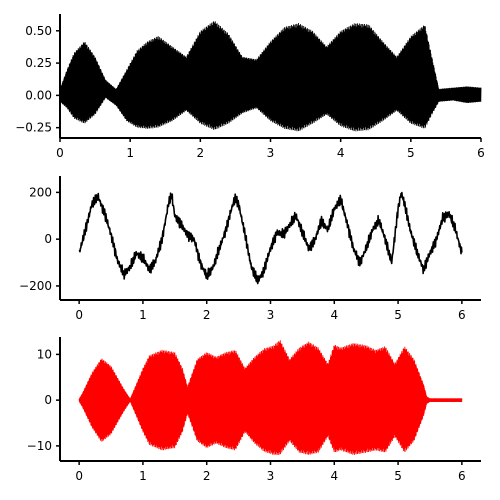 This screenshot has width=500, height=500. What do you see at coordinates (38, 63) in the screenshot?
I see `y-tick-label: 0.25` at bounding box center [38, 63].